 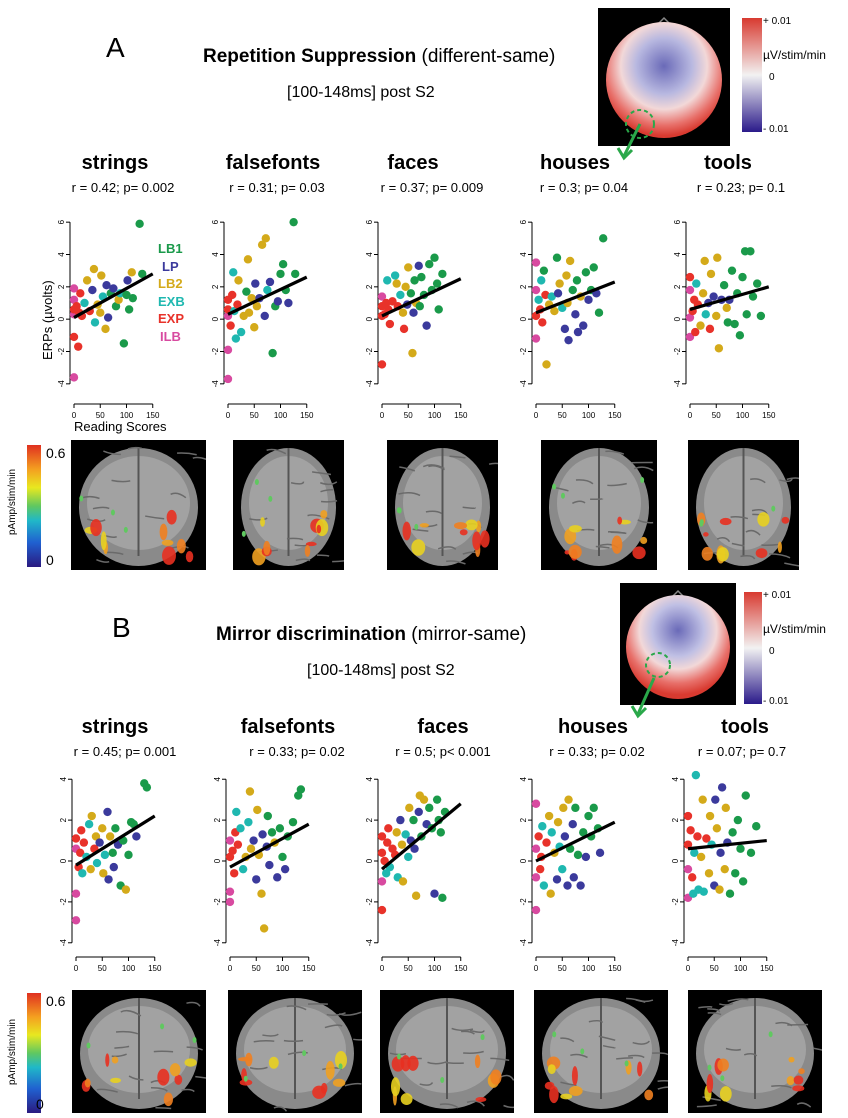 What do you see at coordinates (599, 505) in the screenshot?
I see `brain-a-houses` at bounding box center [599, 505].